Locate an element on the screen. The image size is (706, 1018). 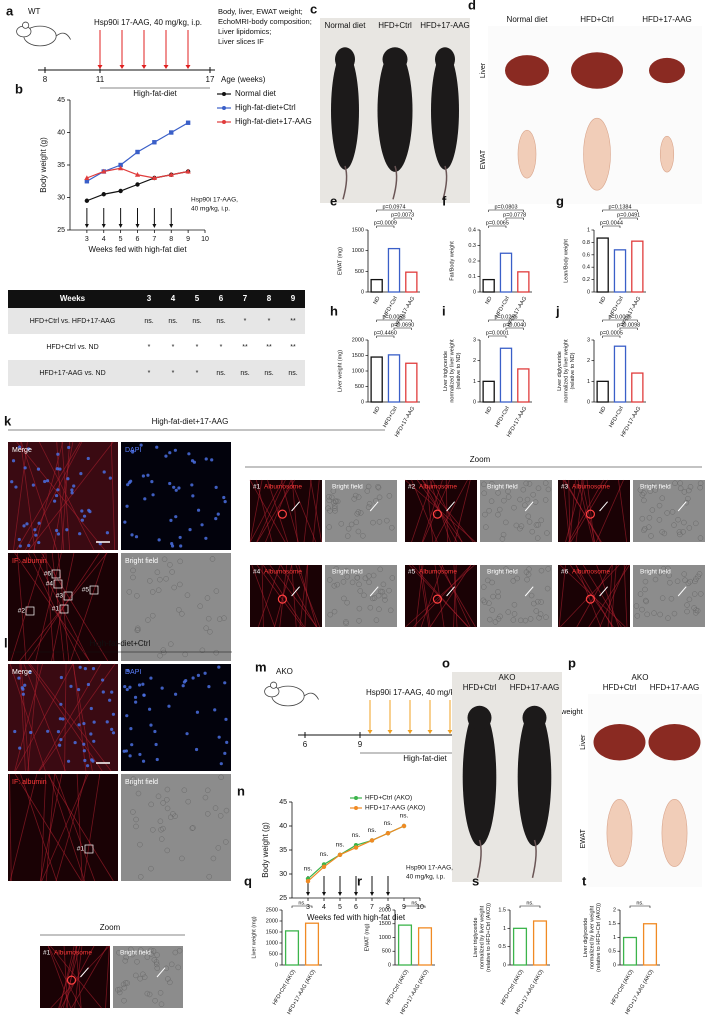
y-tick-label: 0.3 is located at coordinates (472, 246).